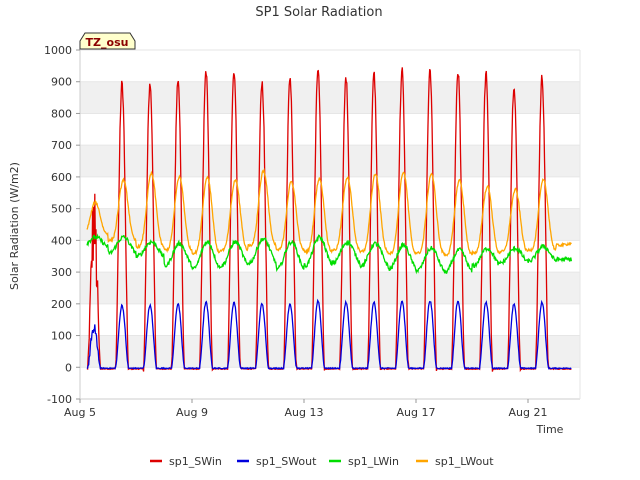 Image resolution: width=640 pixels, height=480 pixels. What do you see at coordinates (61, 336) in the screenshot?
I see `y-tick-label: 100` at bounding box center [61, 336].